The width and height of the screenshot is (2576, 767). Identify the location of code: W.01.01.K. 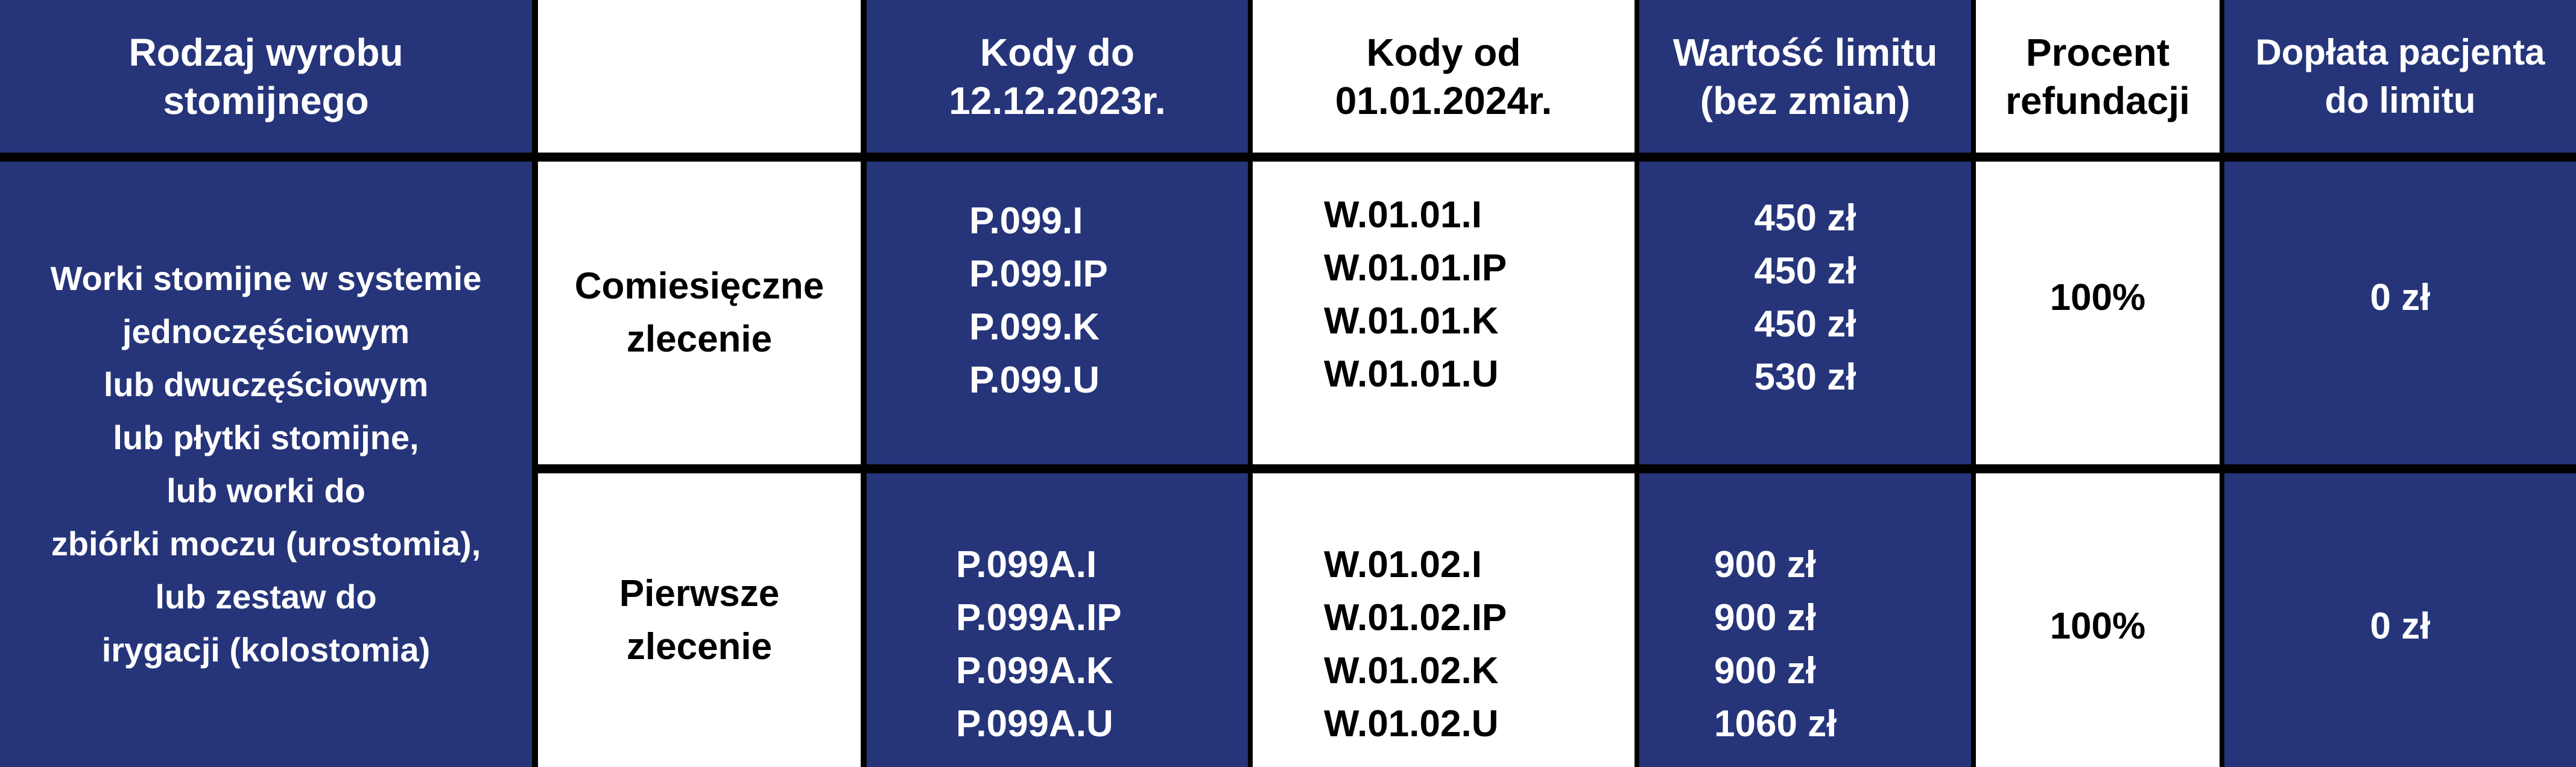
(1411, 321).